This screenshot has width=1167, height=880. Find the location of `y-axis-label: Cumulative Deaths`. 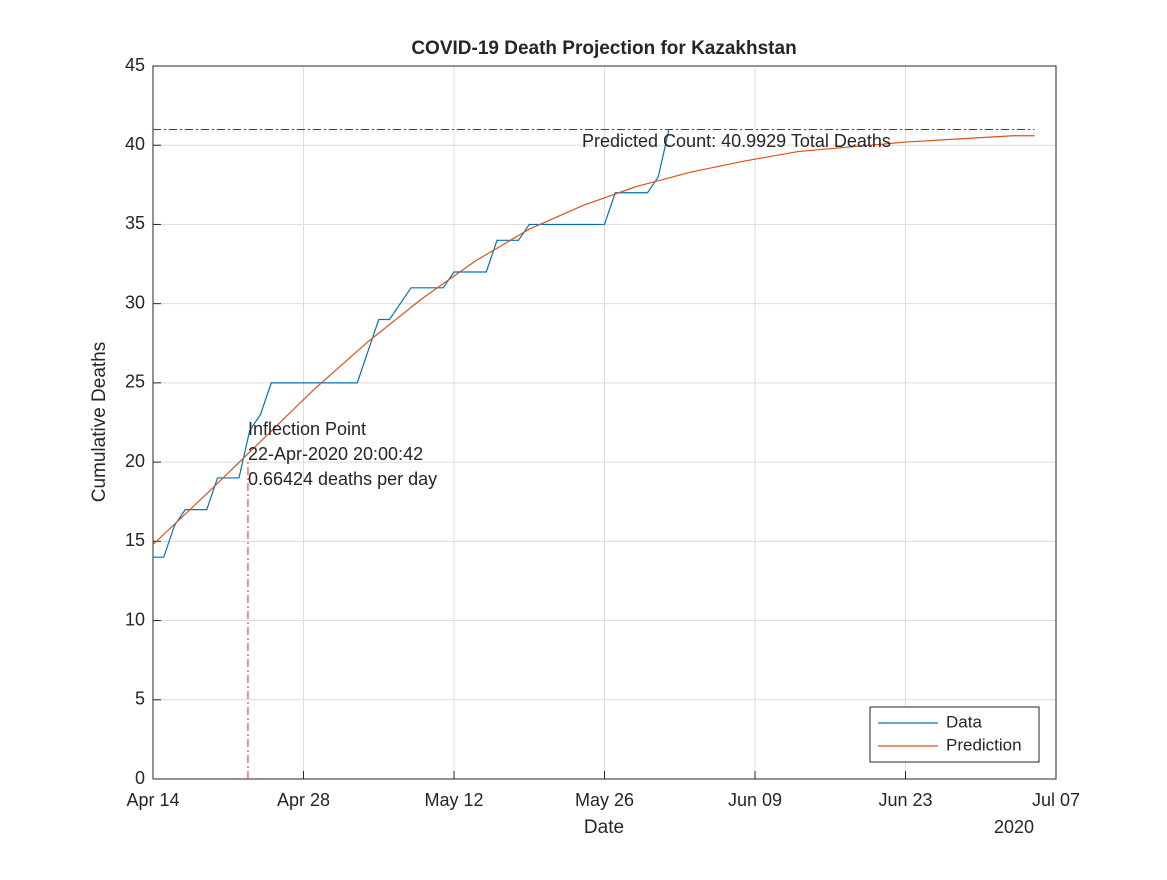

y-axis-label: Cumulative Deaths is located at coordinates (99, 422).